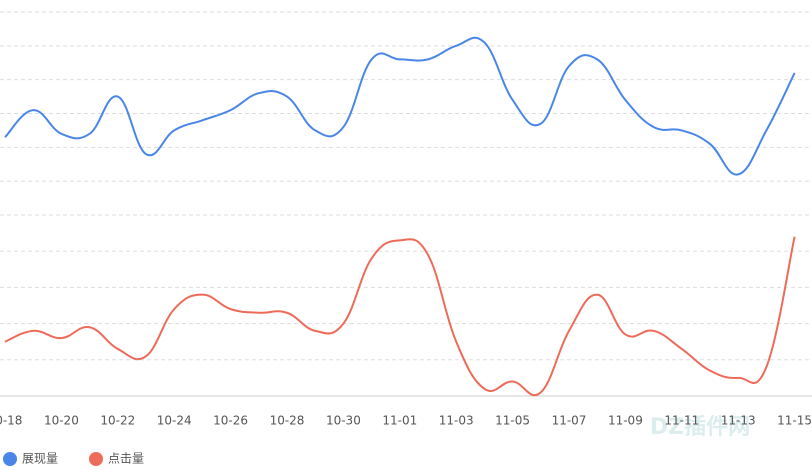 Image resolution: width=812 pixels, height=470 pixels. Describe the element at coordinates (681, 421) in the screenshot. I see `x-tick-label: 11-11` at that location.